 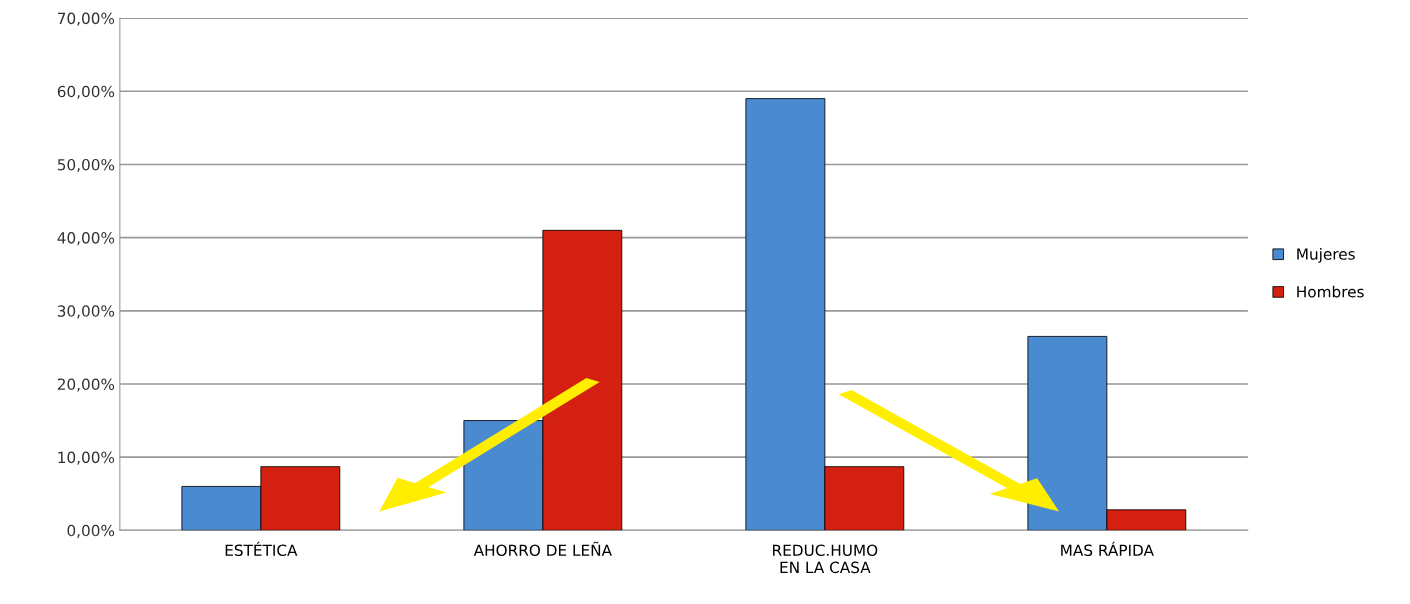 What do you see at coordinates (1330, 291) in the screenshot?
I see `legend-label: Hombres` at bounding box center [1330, 291].